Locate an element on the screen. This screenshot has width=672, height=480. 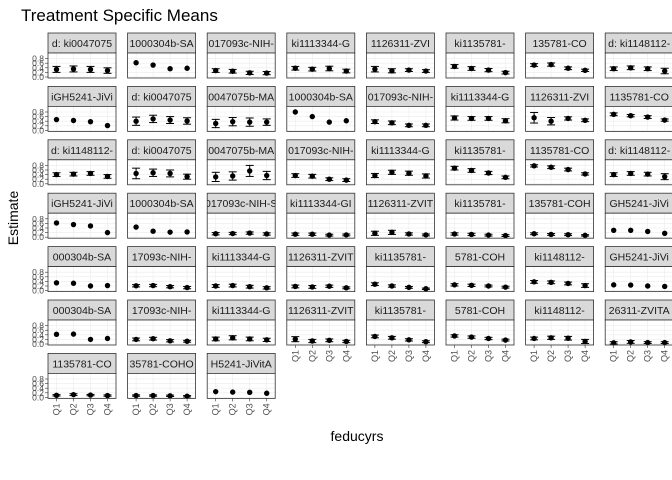
facet-panel: 017093c-NIH-S is located at coordinates (241, 215).